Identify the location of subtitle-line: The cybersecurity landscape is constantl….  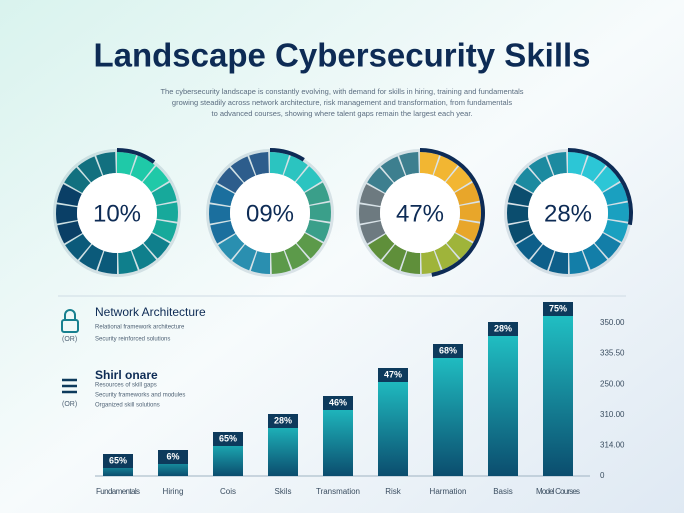
(341, 91).